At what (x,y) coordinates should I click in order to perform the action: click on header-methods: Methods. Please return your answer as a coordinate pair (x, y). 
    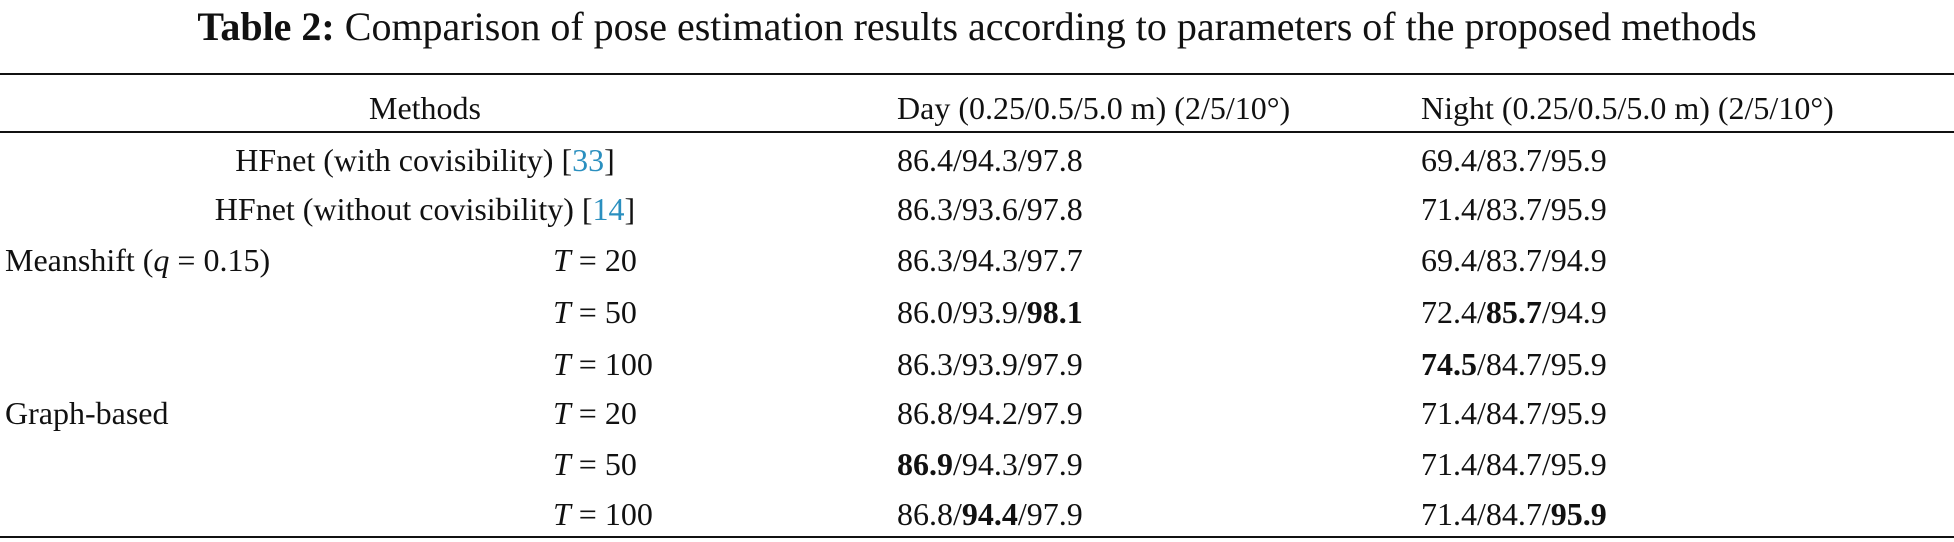
    Looking at the image, I should click on (425, 108).